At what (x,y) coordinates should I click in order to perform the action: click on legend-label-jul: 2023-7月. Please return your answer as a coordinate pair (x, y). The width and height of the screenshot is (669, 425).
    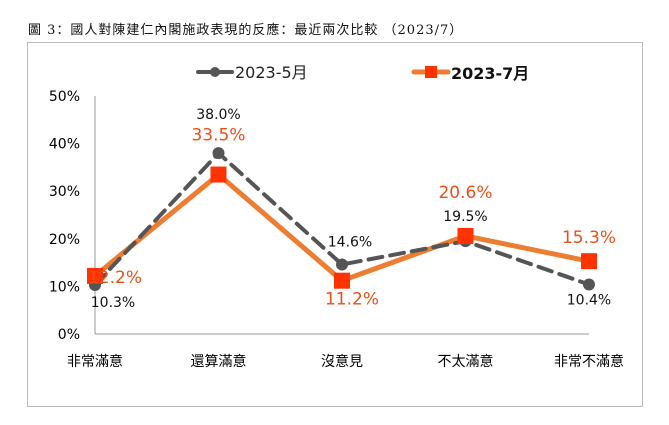
    Looking at the image, I should click on (490, 73).